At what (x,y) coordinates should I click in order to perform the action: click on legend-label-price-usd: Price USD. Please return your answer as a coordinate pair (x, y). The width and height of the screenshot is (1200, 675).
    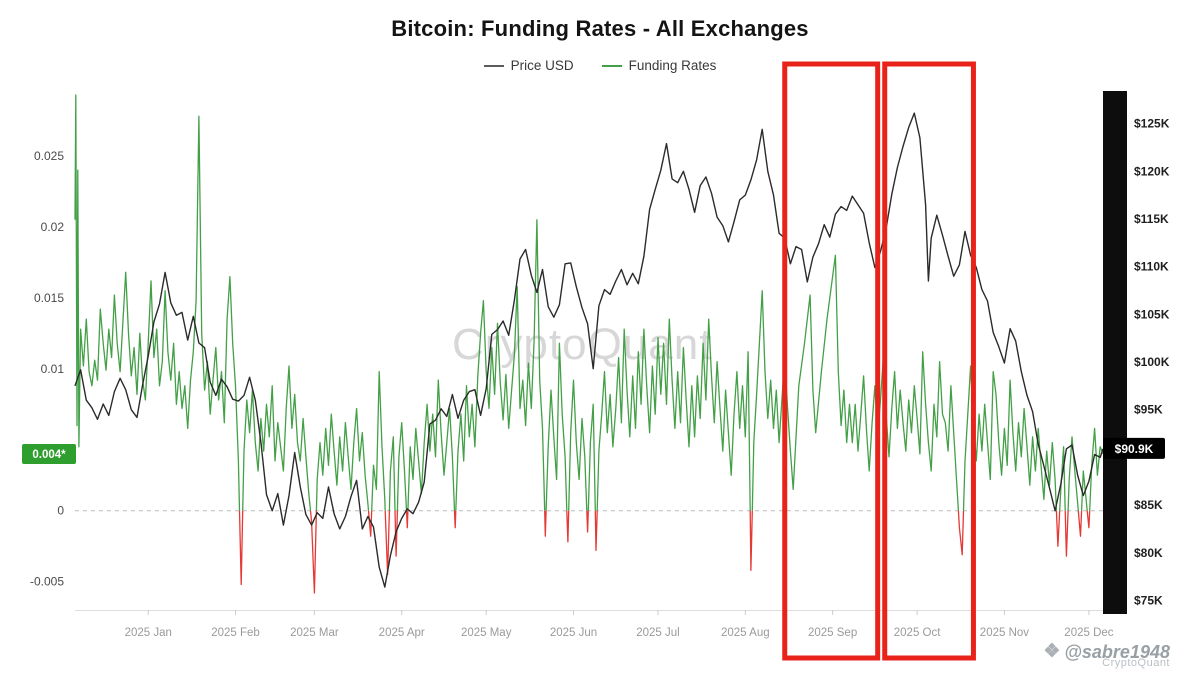
    Looking at the image, I should click on (542, 65).